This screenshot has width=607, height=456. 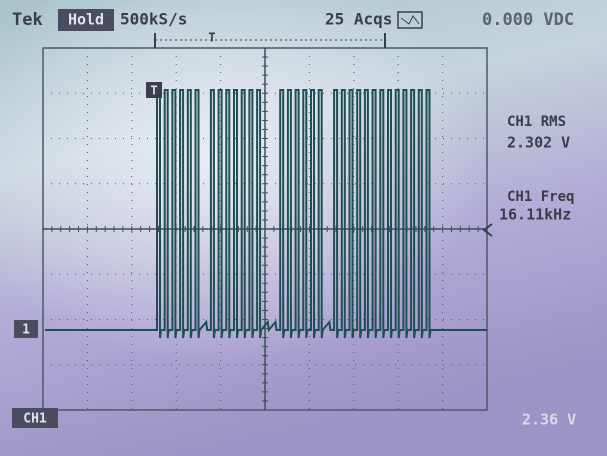 I want to click on acq-icon-wave, so click(x=410, y=20).